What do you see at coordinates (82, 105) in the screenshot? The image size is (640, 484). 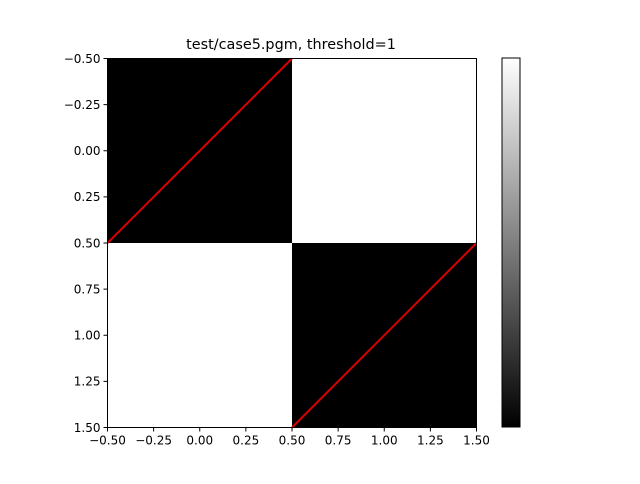 I see `y-tick-label: −0.25` at bounding box center [82, 105].